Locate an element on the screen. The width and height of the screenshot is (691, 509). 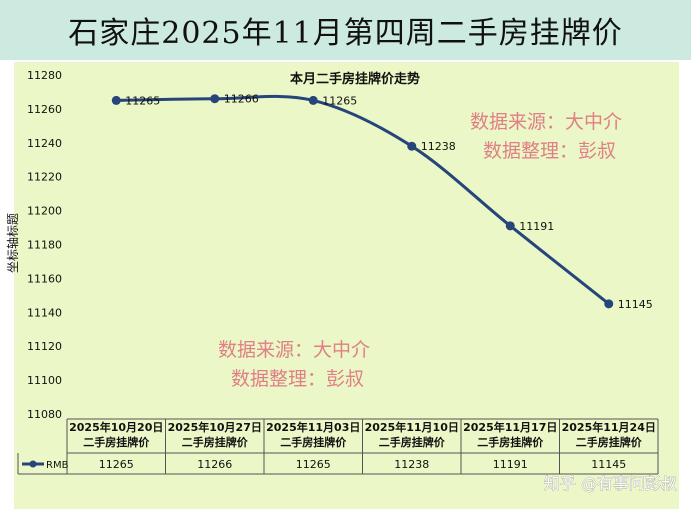
chart-title: 本月二手房挂牌价走势 is located at coordinates (355, 79).